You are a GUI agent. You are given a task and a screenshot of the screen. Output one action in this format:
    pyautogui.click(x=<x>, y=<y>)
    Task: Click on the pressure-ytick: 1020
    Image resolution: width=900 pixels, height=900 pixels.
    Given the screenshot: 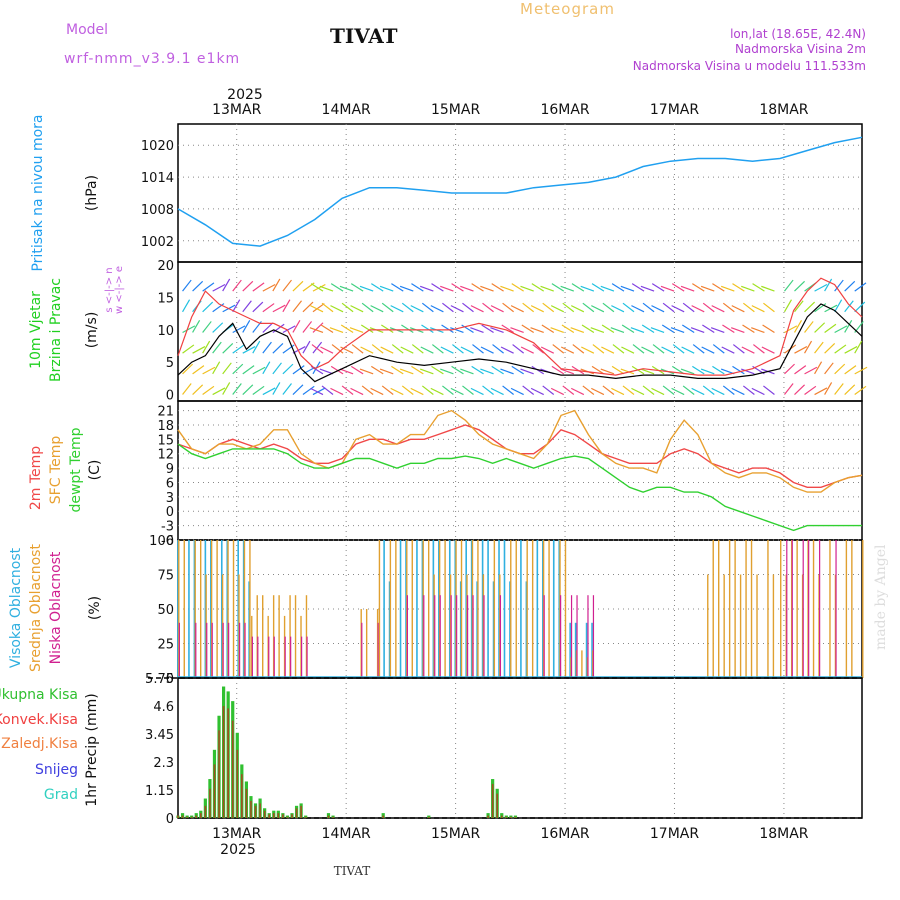 What is the action you would take?
    pyautogui.click(x=157, y=146)
    